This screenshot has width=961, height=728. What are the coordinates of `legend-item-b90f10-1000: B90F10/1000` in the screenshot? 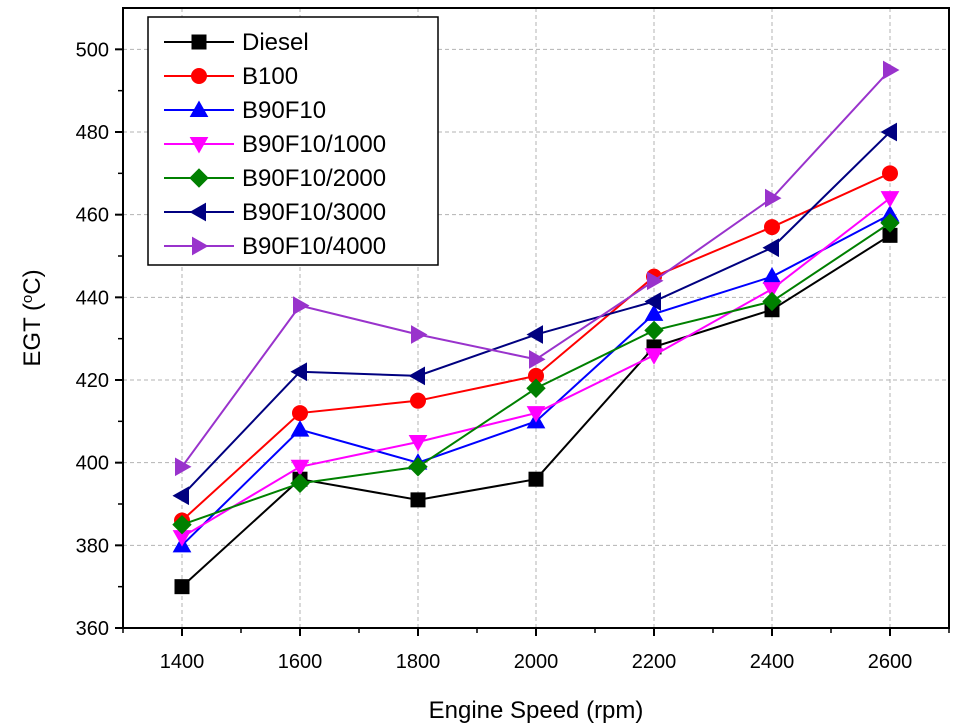 It's located at (275, 144).